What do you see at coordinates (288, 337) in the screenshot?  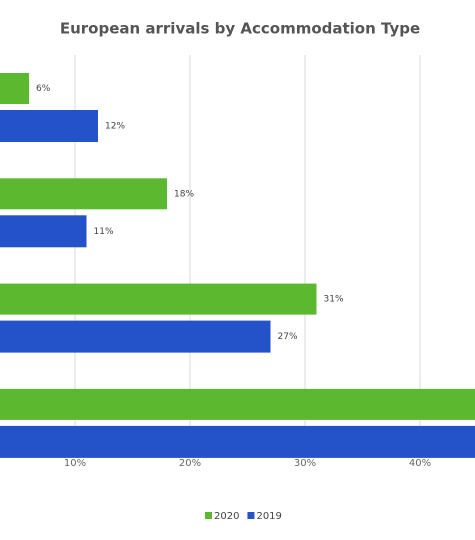 I see `data-label: 27%` at bounding box center [288, 337].